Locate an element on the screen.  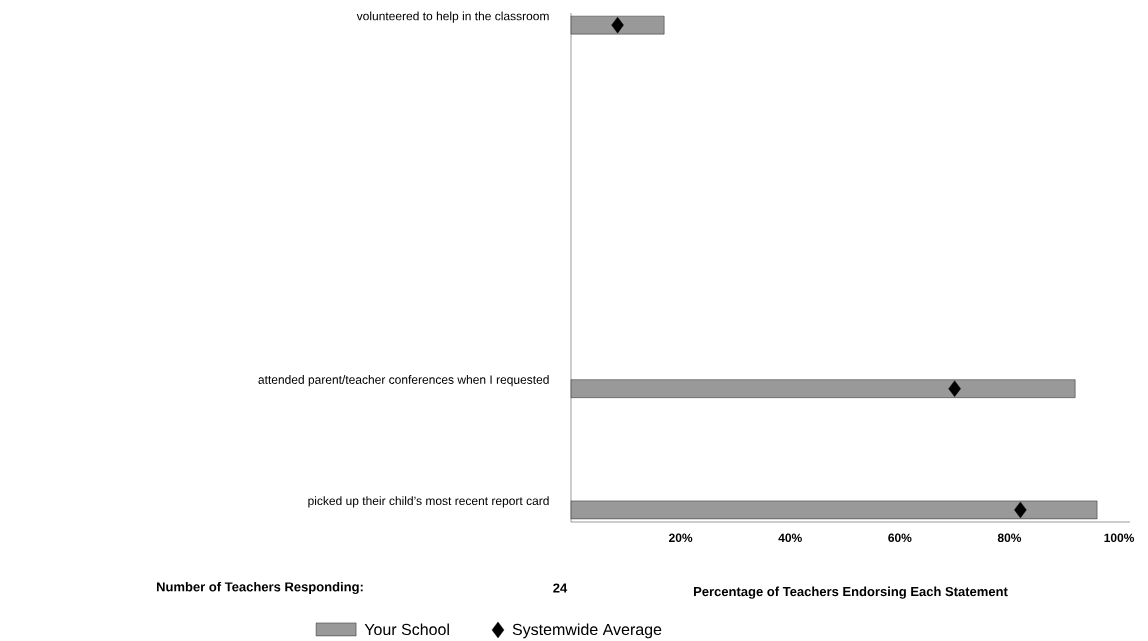
legend-label: Your School is located at coordinates (406, 629).